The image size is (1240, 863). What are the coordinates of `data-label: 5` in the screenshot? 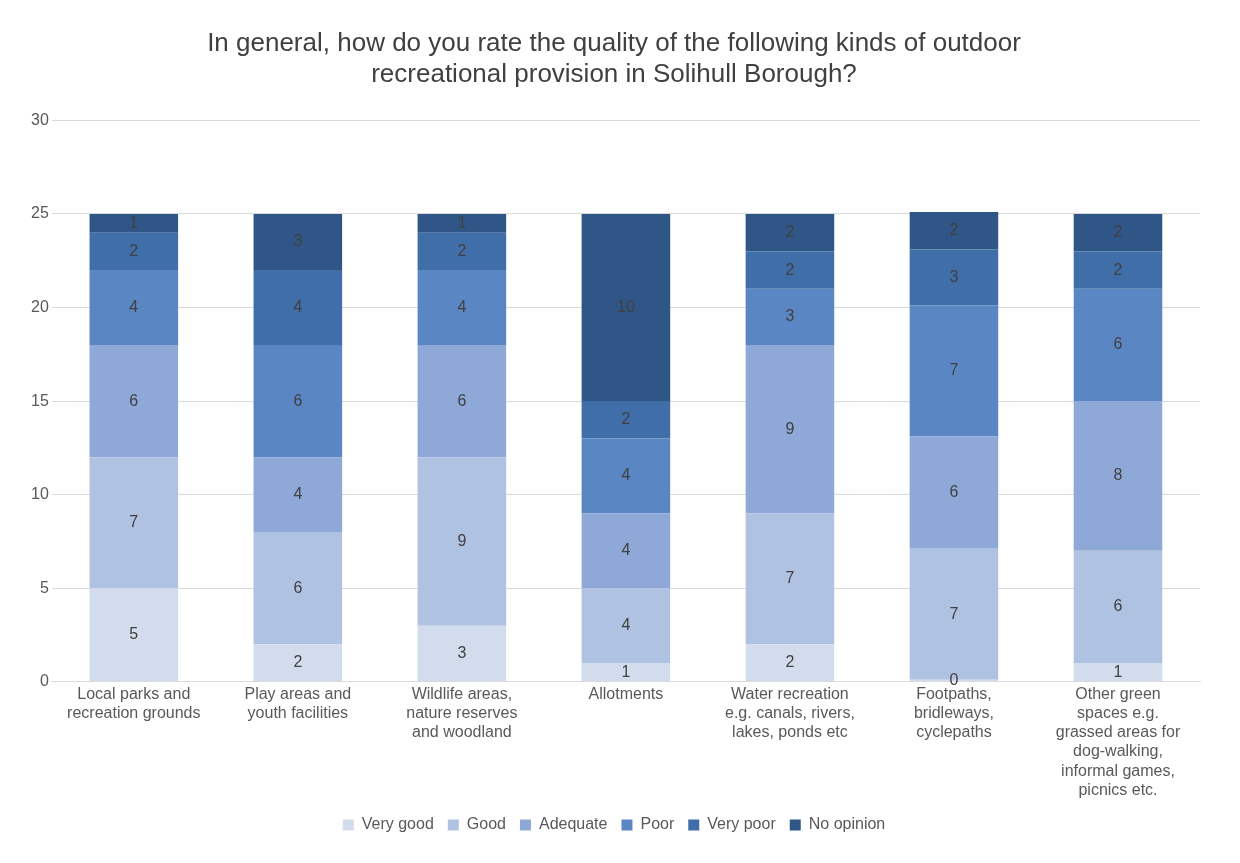 It's located at (134, 634).